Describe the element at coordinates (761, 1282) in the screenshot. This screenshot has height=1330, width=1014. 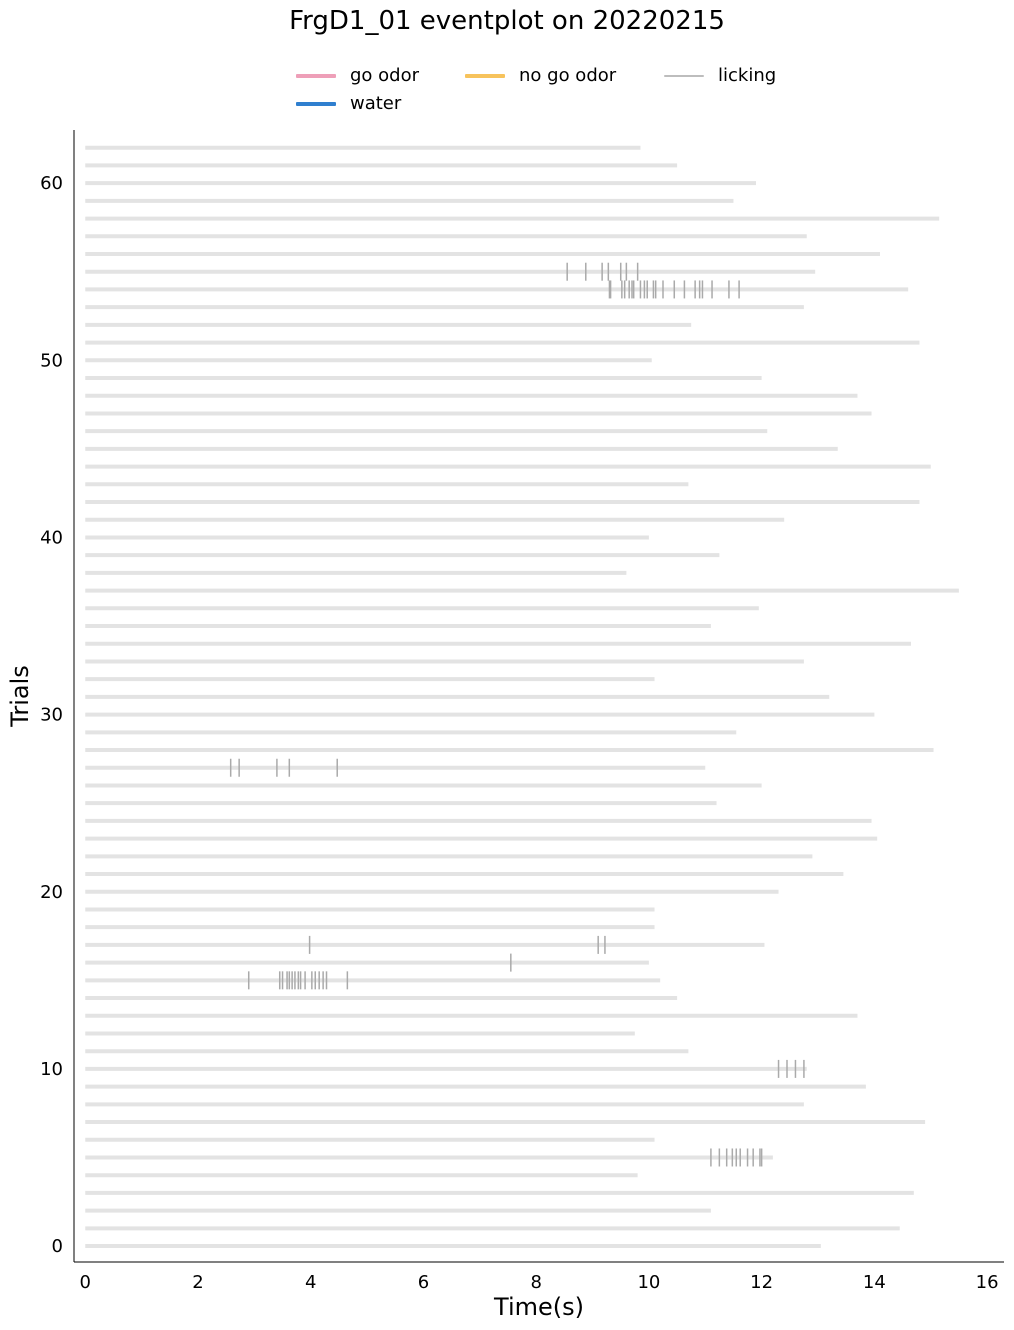
I see `x-tick-label: 12` at that location.